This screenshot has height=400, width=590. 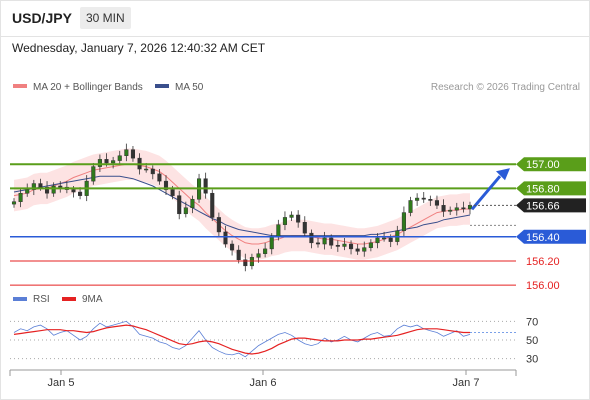 What do you see at coordinates (295, 18) in the screenshot?
I see `top-bar: USD/JPY 30 MIN` at bounding box center [295, 18].